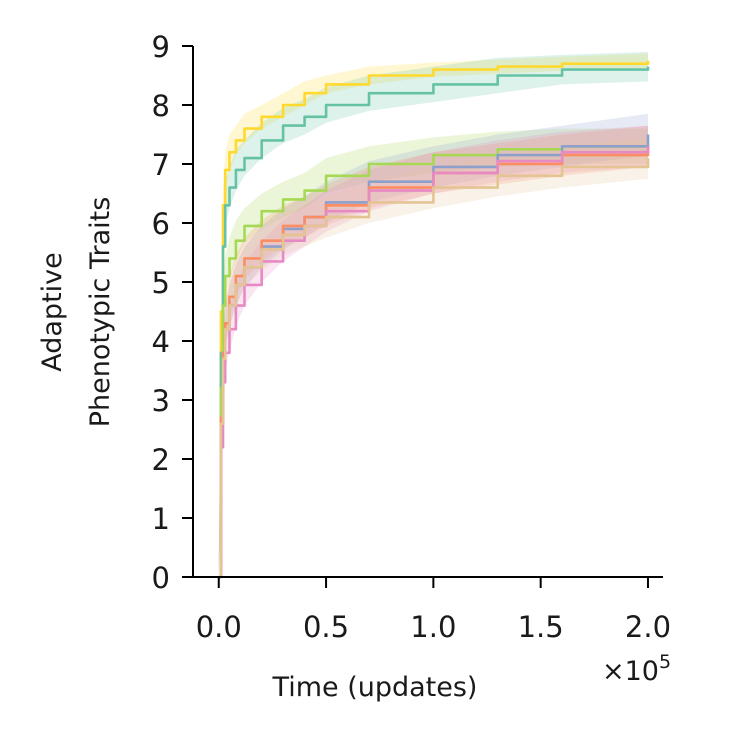 This screenshot has height=736, width=733. I want to click on x-tick-label: 1.5, so click(541, 627).